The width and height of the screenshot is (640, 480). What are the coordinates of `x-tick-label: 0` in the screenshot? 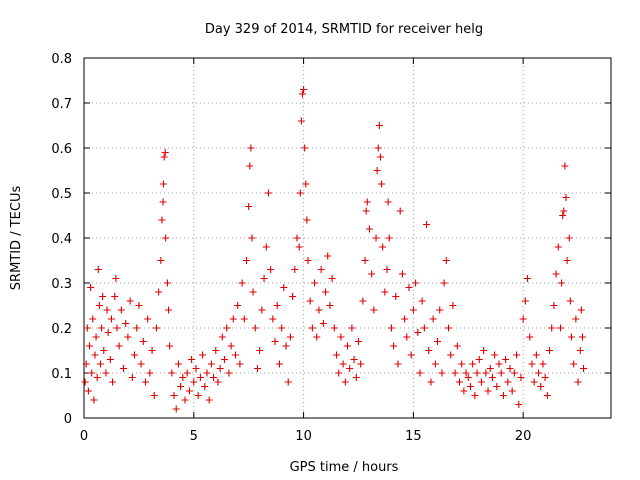 It's located at (84, 436).